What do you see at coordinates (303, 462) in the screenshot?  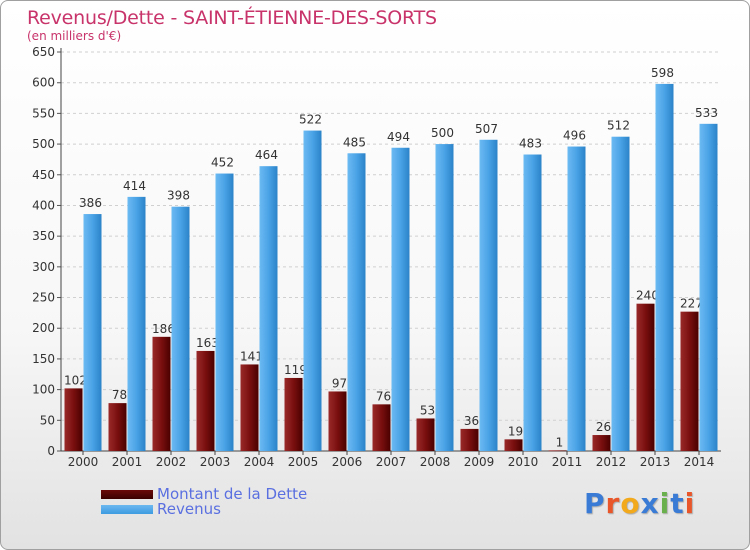 I see `x-tick-label: 2005` at bounding box center [303, 462].